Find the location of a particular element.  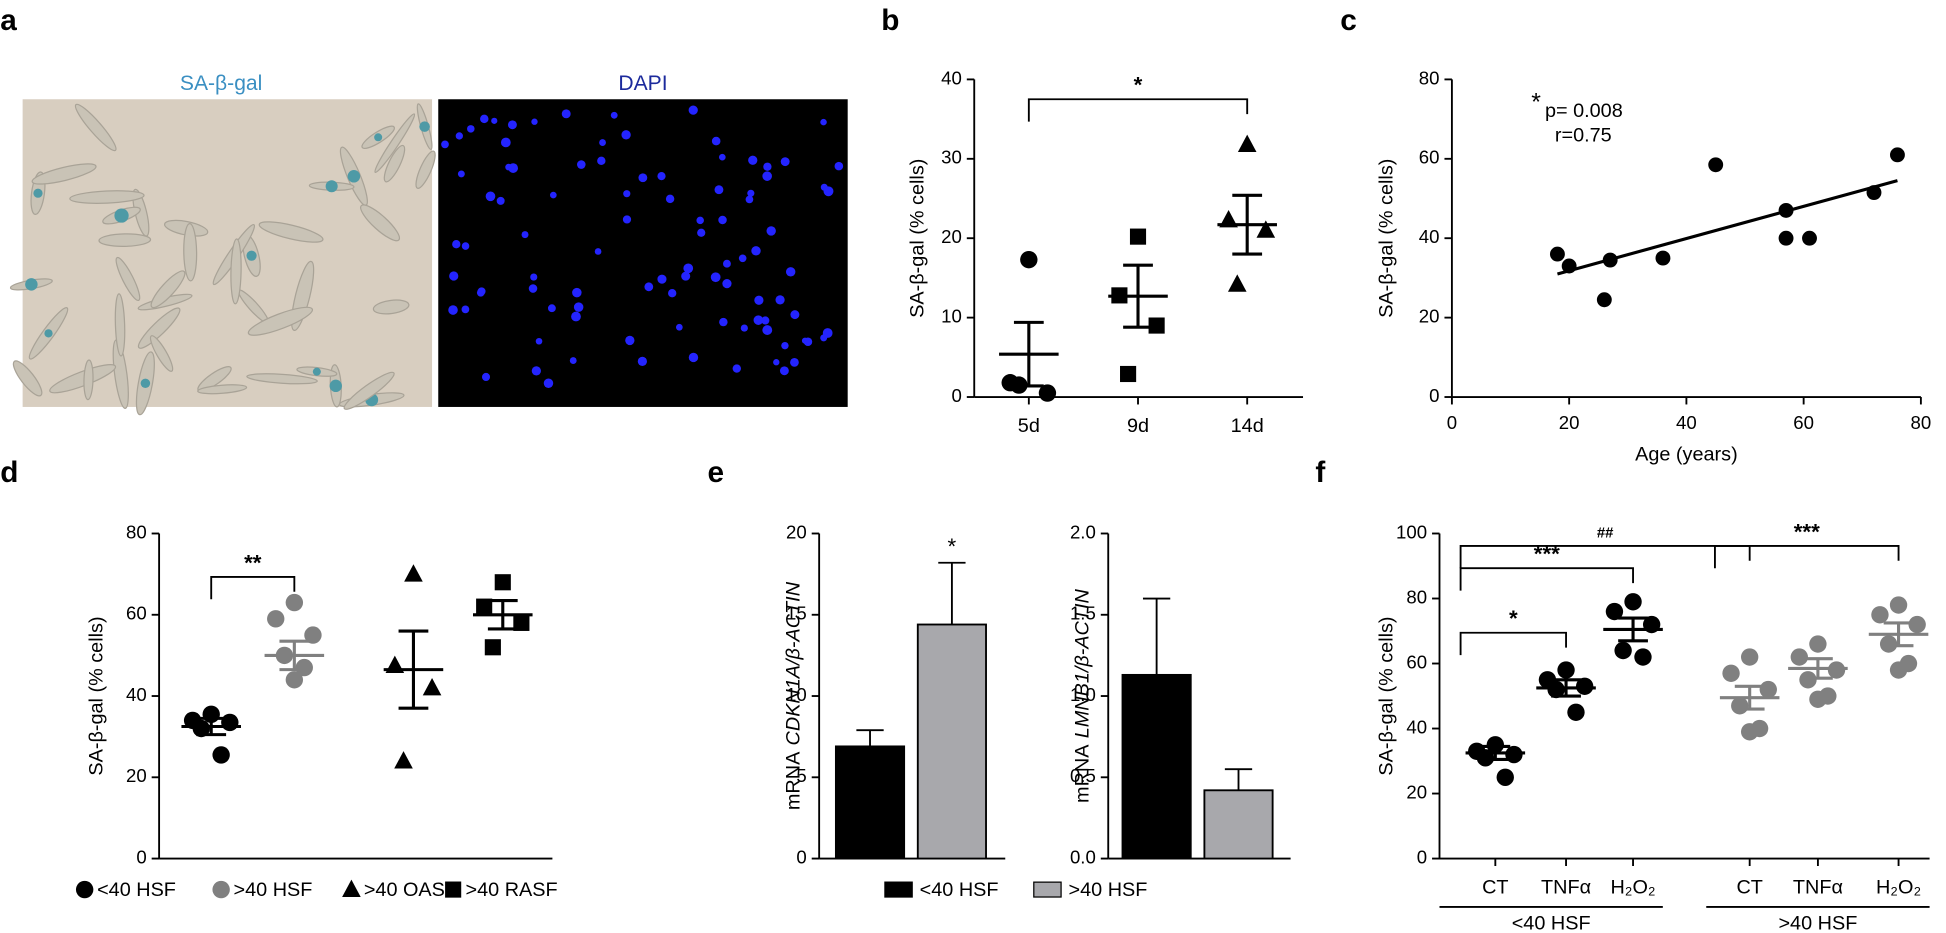

annotation: p= 0.008 is located at coordinates (1584, 111).